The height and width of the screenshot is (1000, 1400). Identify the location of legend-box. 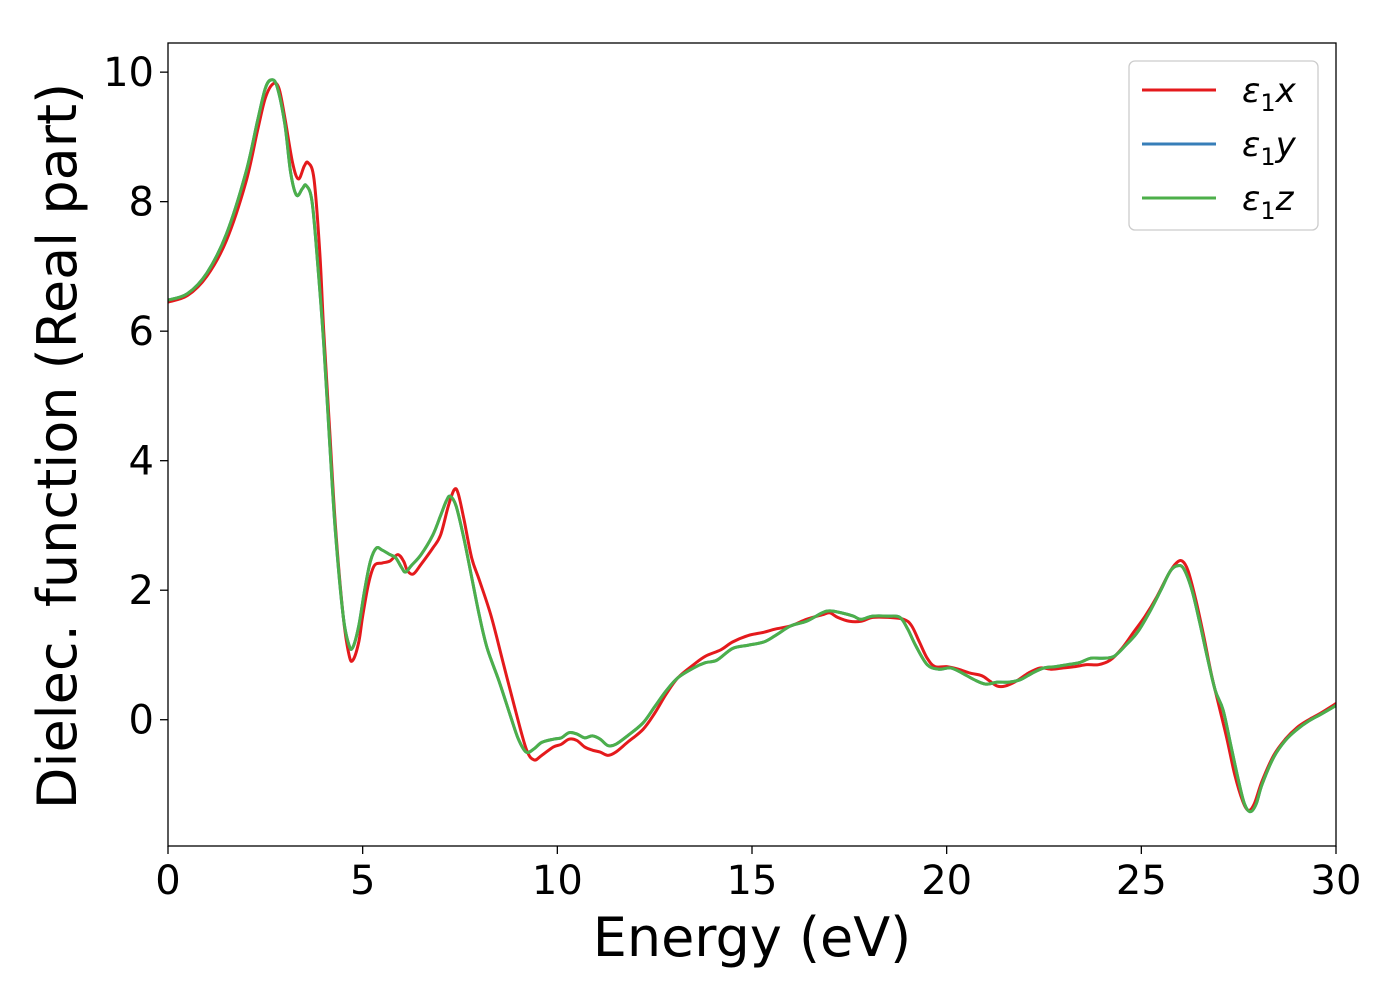
(1223, 145).